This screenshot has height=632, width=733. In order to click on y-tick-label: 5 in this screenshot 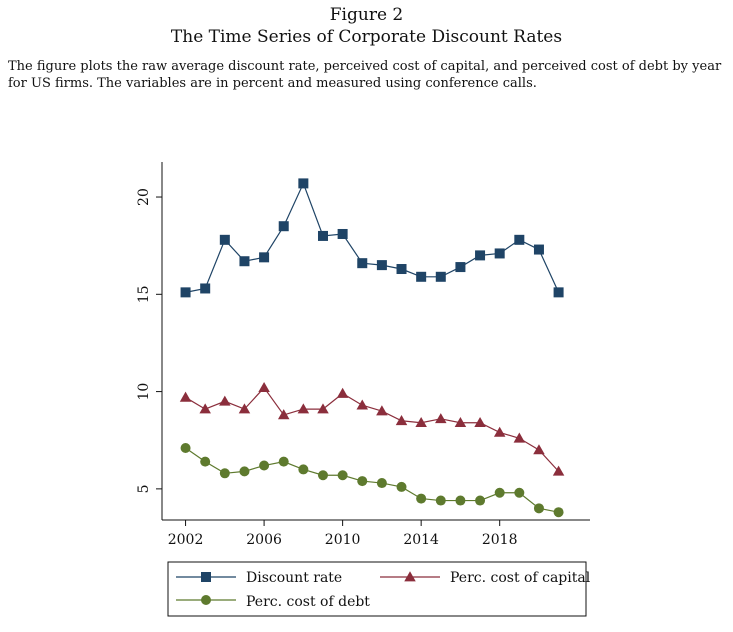, I will do `click(144, 488)`.